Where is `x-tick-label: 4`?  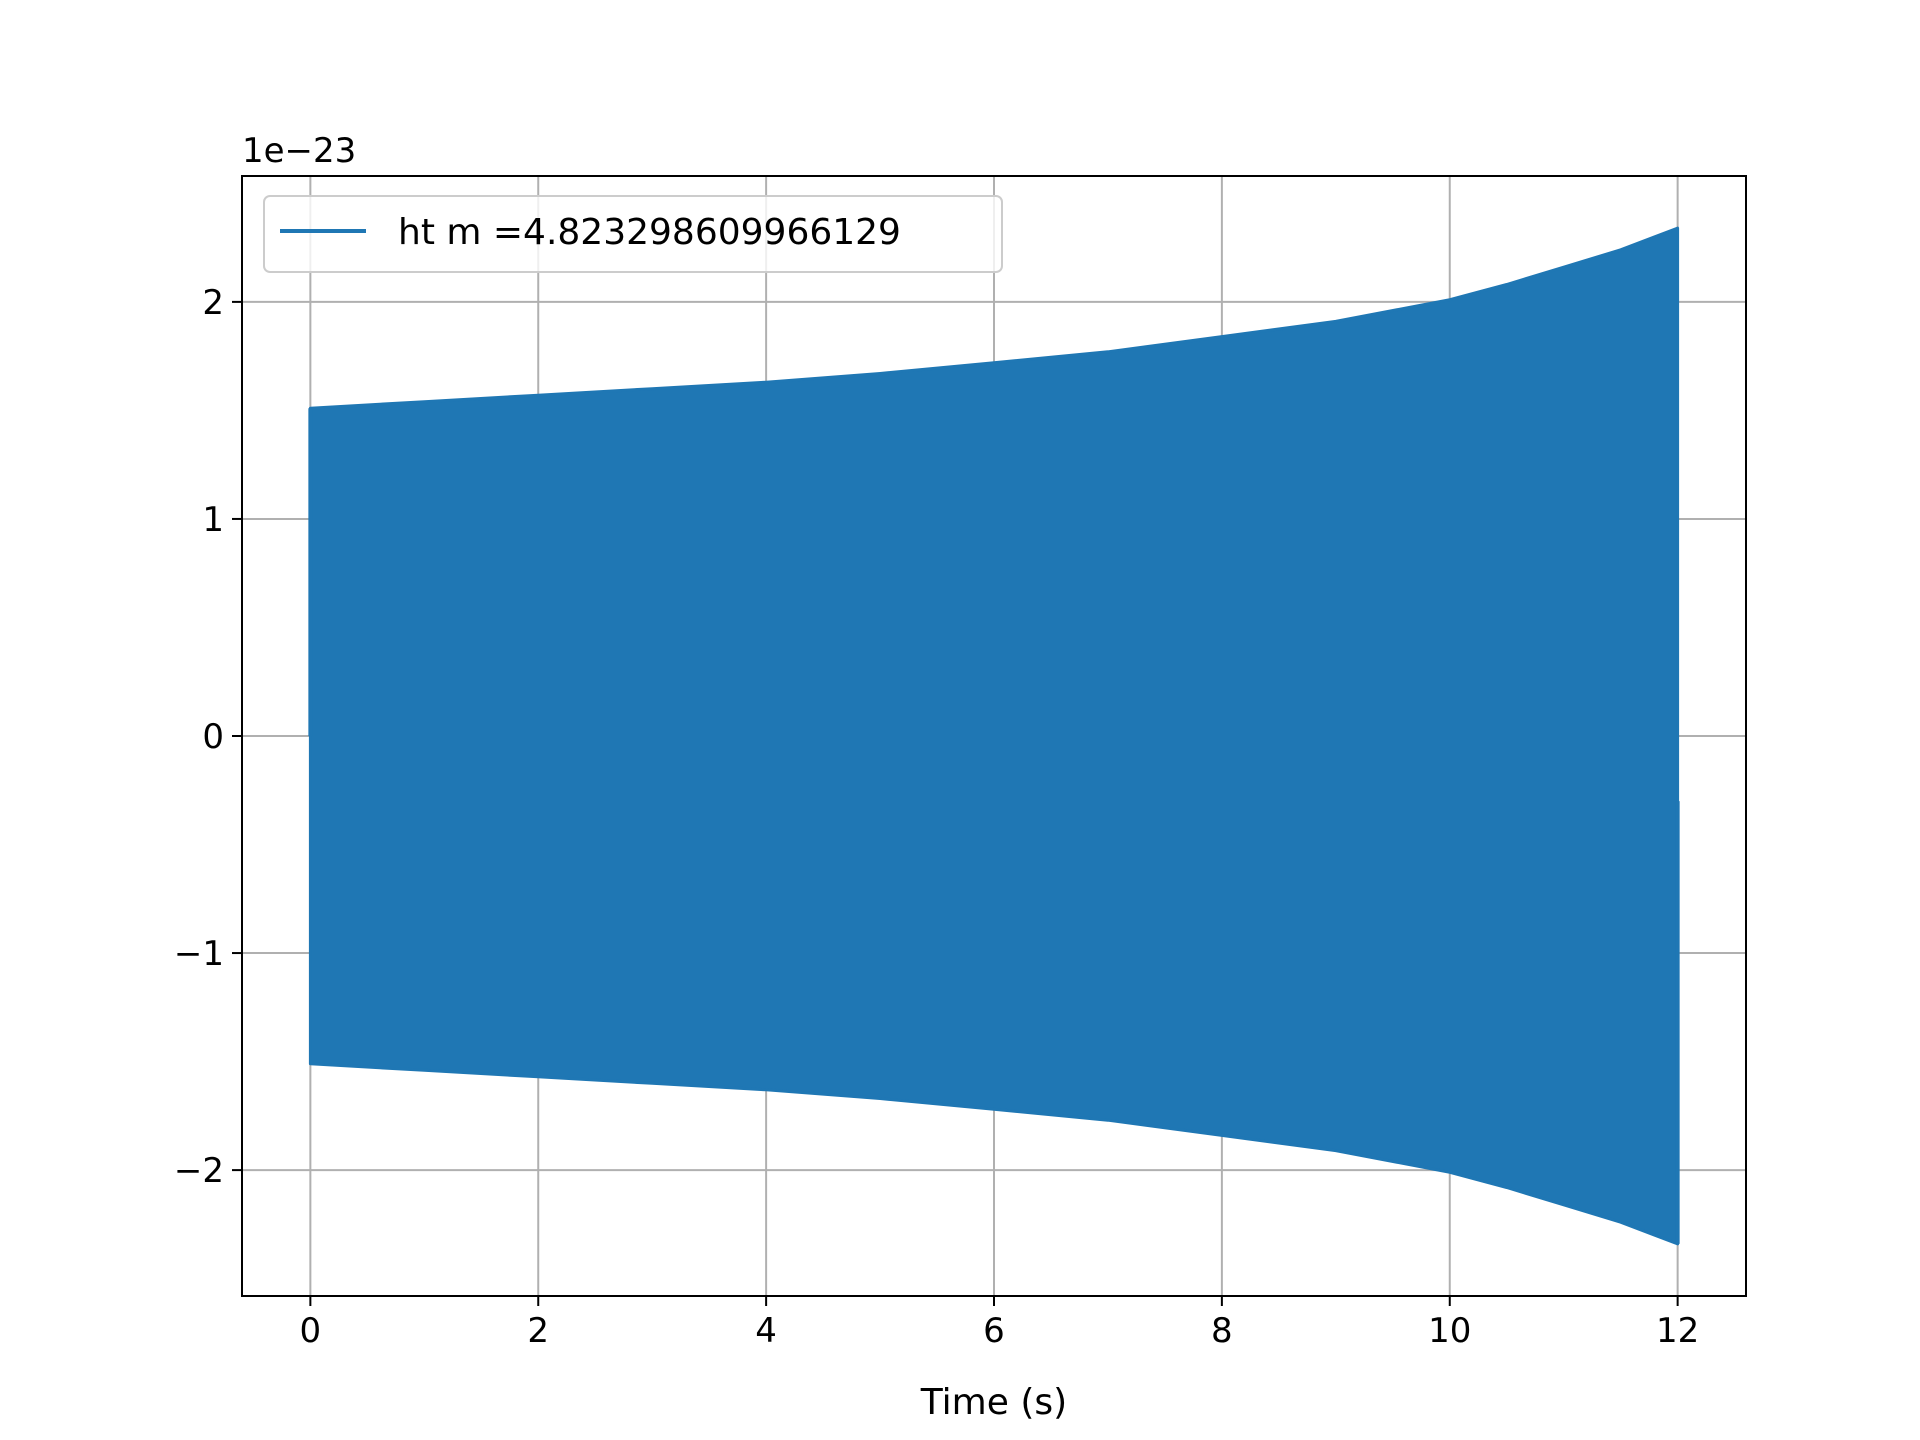 x-tick-label: 4 is located at coordinates (766, 1331).